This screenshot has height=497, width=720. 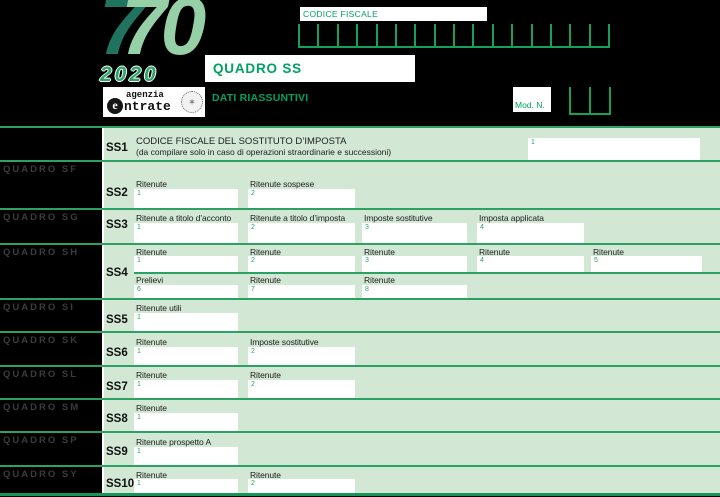 I want to click on field-box-ss5-1: 1, so click(x=186, y=322).